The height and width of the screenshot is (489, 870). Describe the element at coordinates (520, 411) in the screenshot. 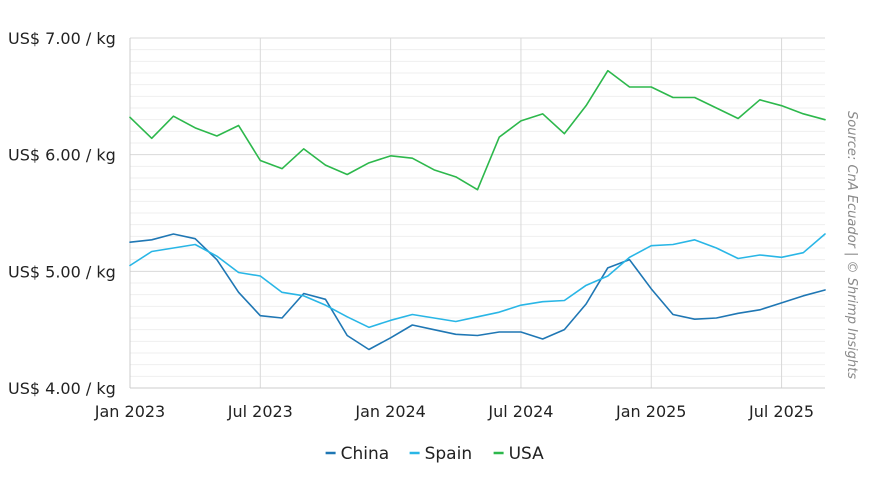

I see `x-tick-label: Jul 2024` at that location.